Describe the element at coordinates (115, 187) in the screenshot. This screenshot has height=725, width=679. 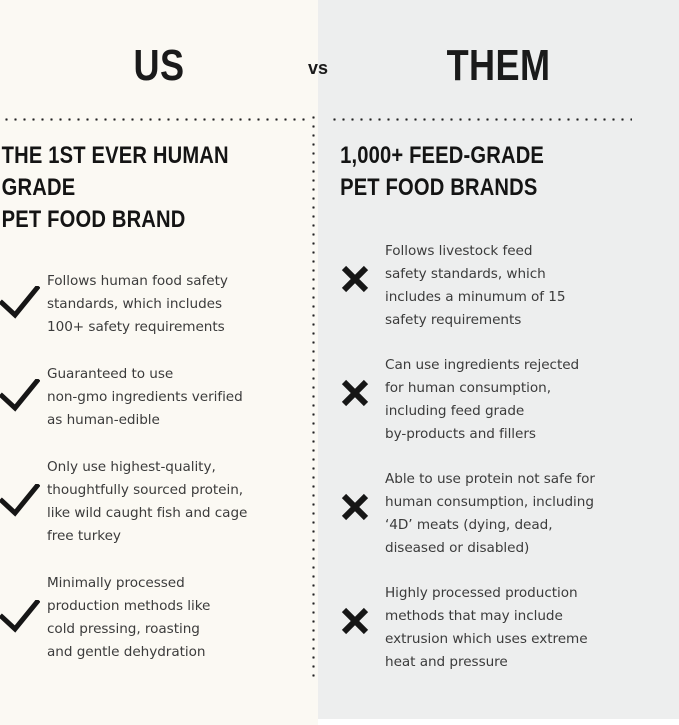
I see `us-column-heading: THE 1ST EVER HUMAN GRADE PET FOOD BRAND` at that location.